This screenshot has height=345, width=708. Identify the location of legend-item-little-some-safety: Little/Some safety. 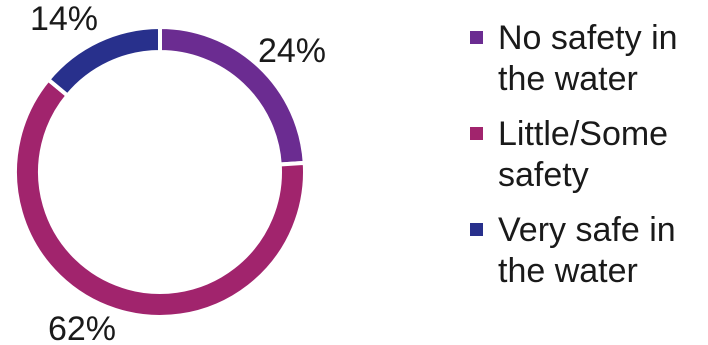
(588, 155).